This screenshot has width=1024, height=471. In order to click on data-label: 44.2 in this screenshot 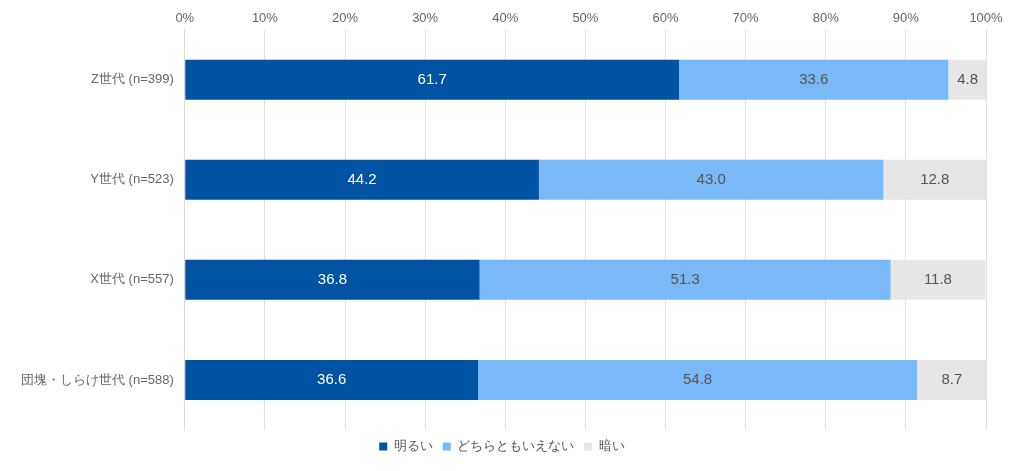, I will do `click(362, 178)`.